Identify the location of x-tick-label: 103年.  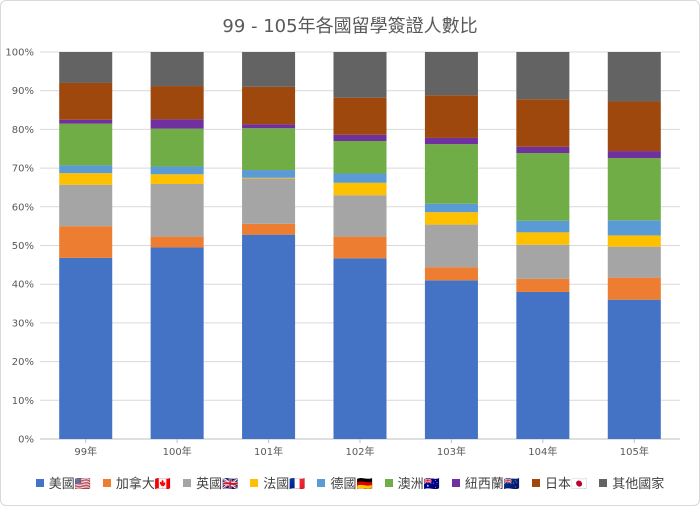
(451, 451).